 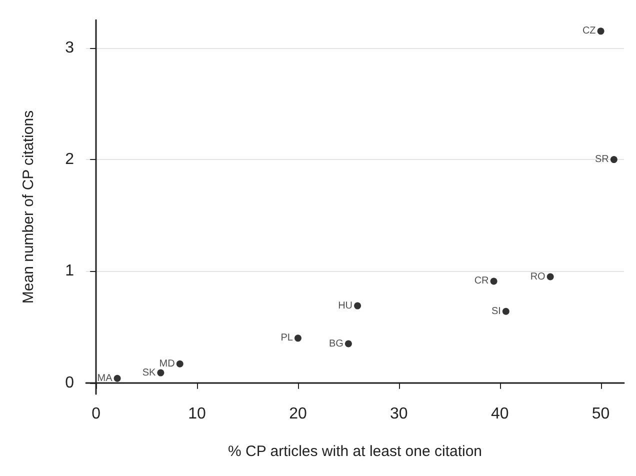 I want to click on annotation: CZ, so click(x=589, y=31).